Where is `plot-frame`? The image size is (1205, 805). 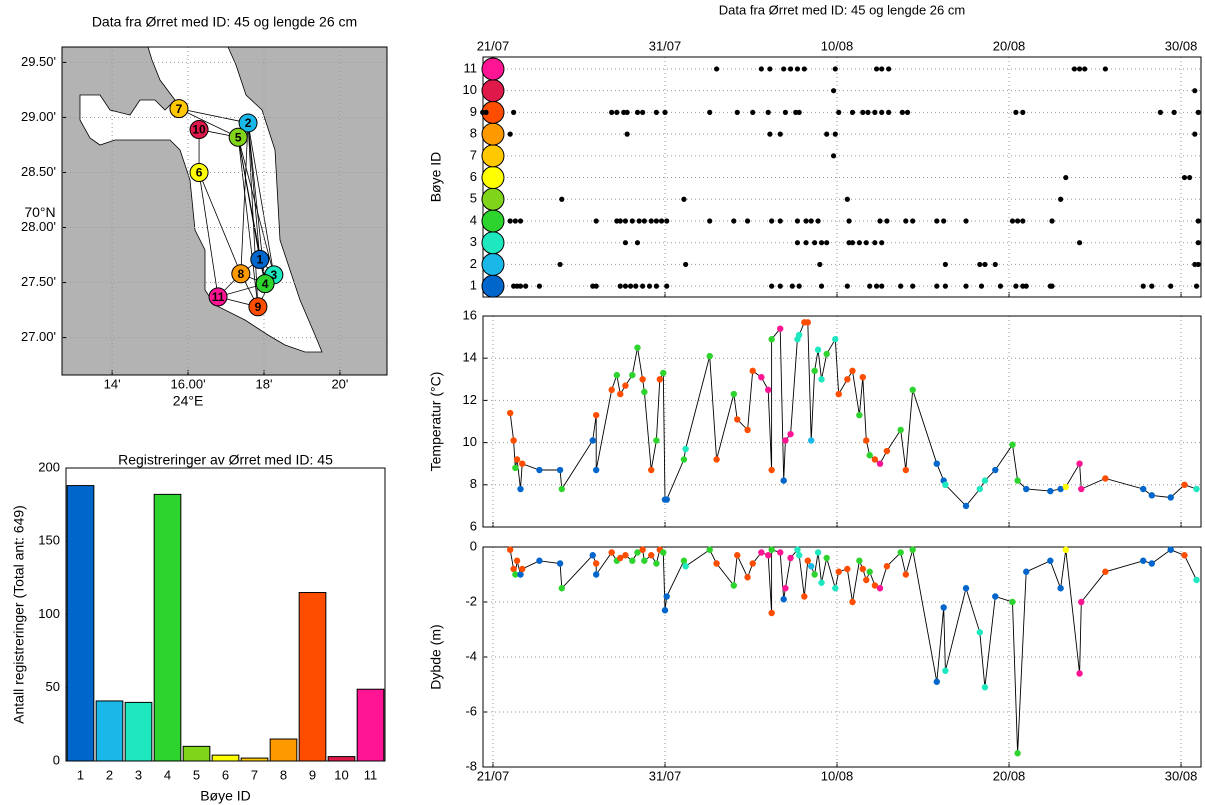
plot-frame is located at coordinates (224, 211).